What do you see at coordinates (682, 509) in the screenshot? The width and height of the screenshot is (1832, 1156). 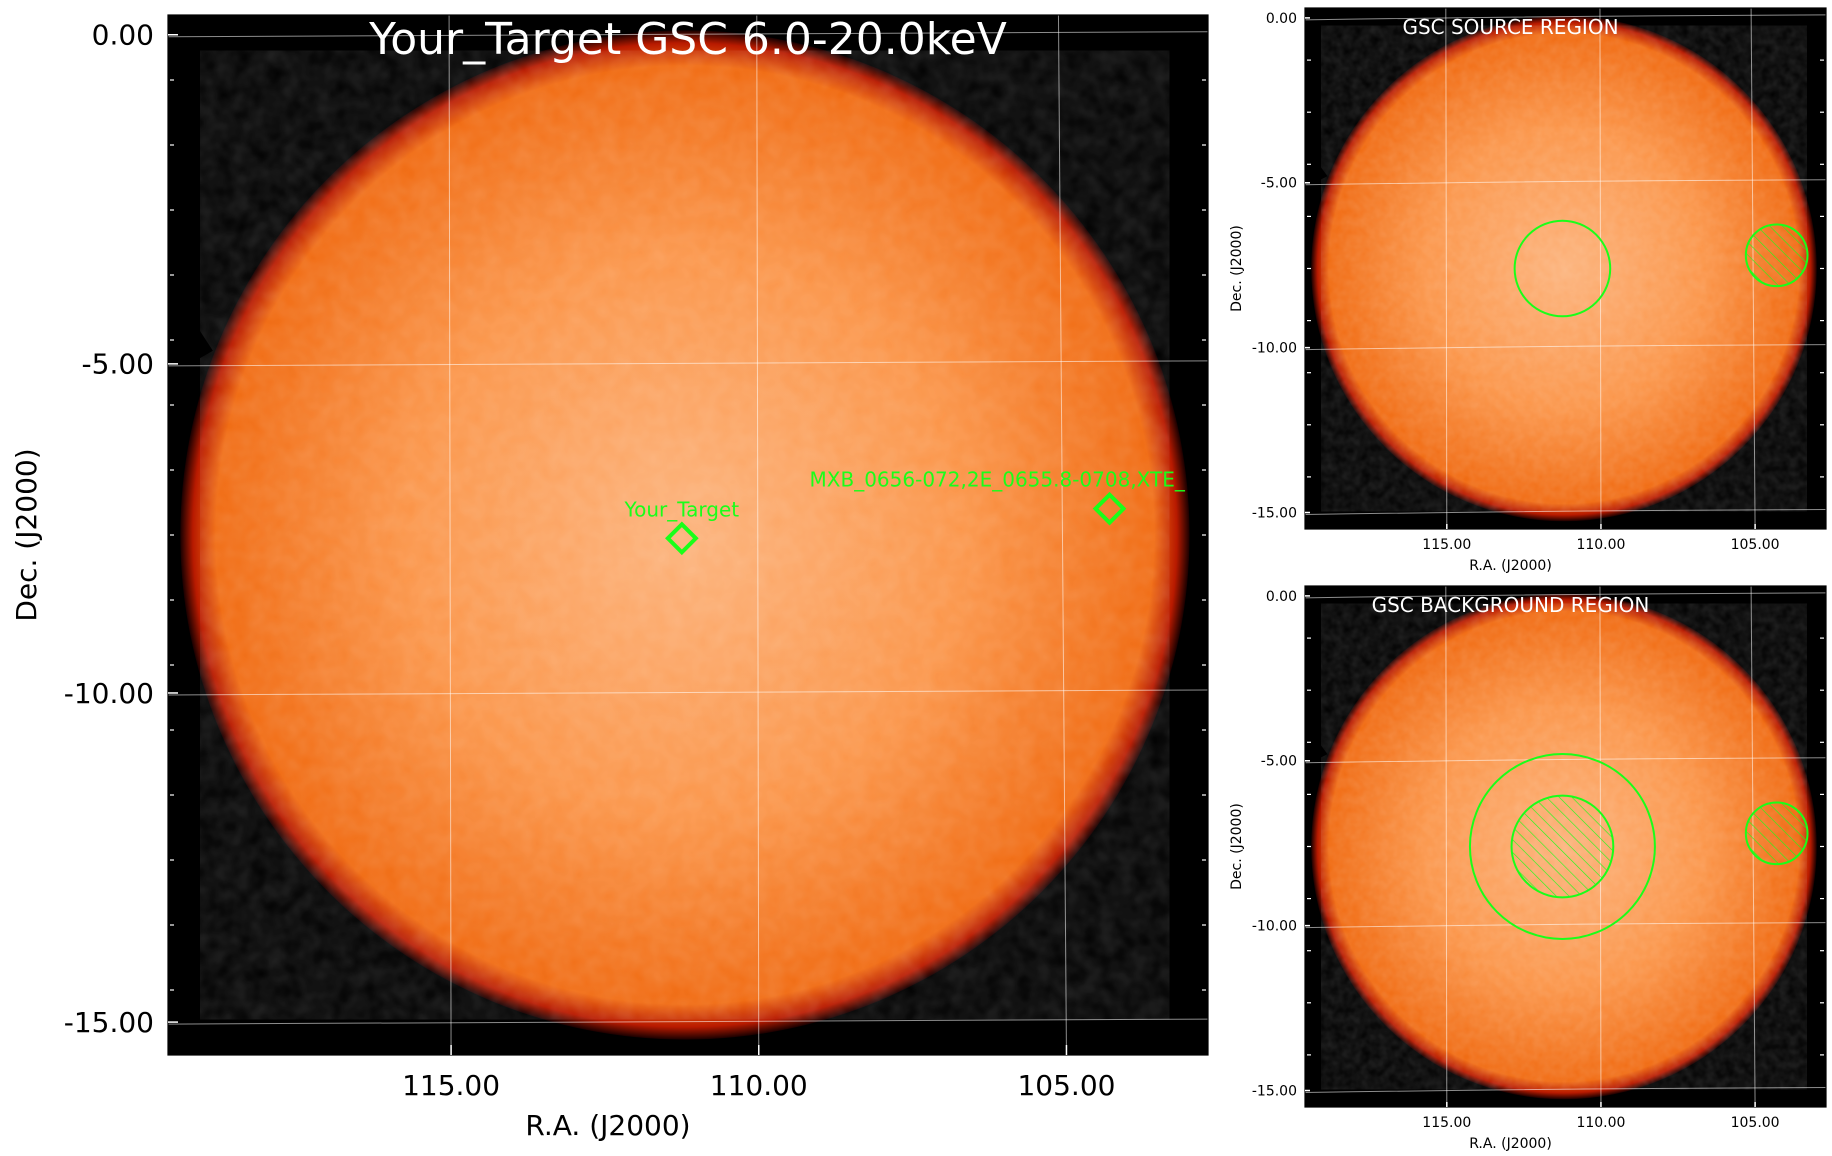 I see `source-marker-label: Your_Target` at bounding box center [682, 509].